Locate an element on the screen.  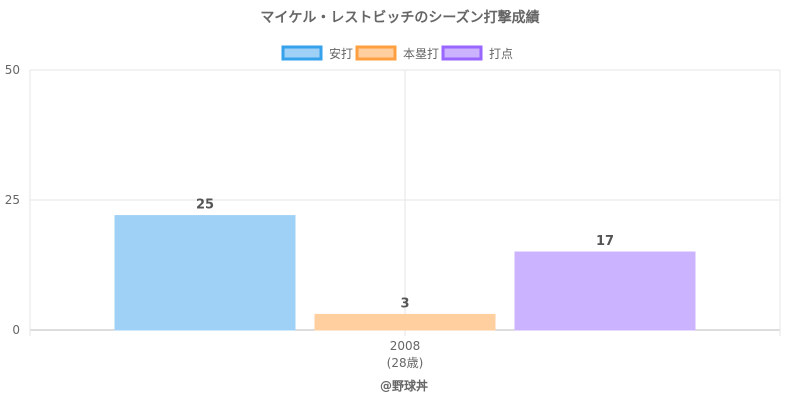
legend-swatch-安打 is located at coordinates (302, 53).